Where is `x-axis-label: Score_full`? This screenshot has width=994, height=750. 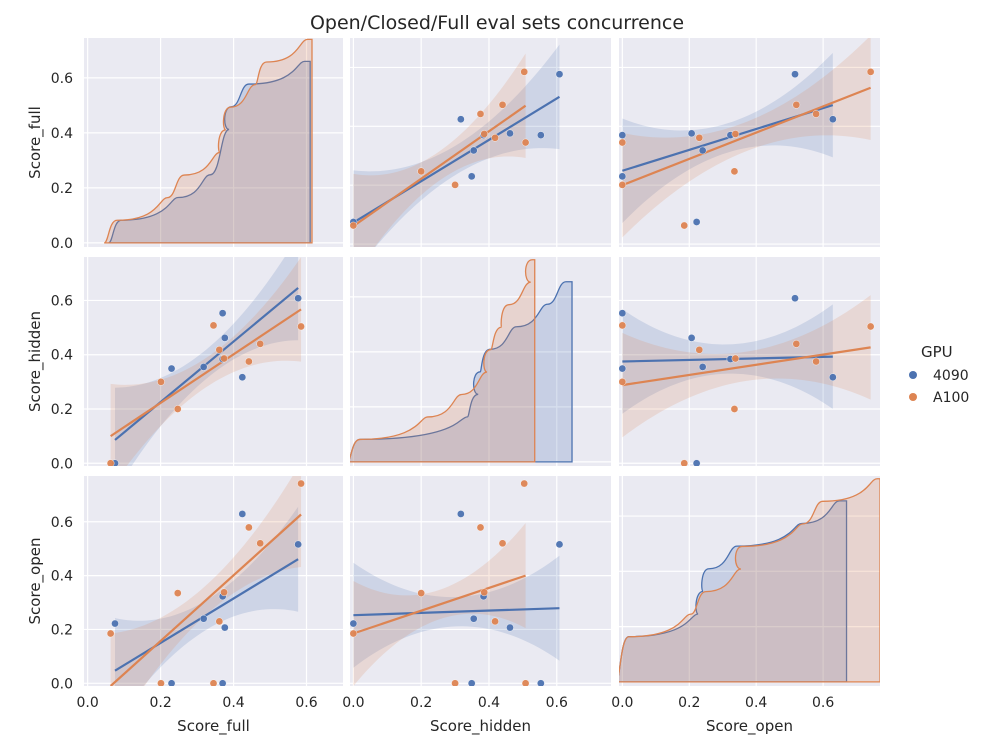 x-axis-label: Score_full is located at coordinates (213, 726).